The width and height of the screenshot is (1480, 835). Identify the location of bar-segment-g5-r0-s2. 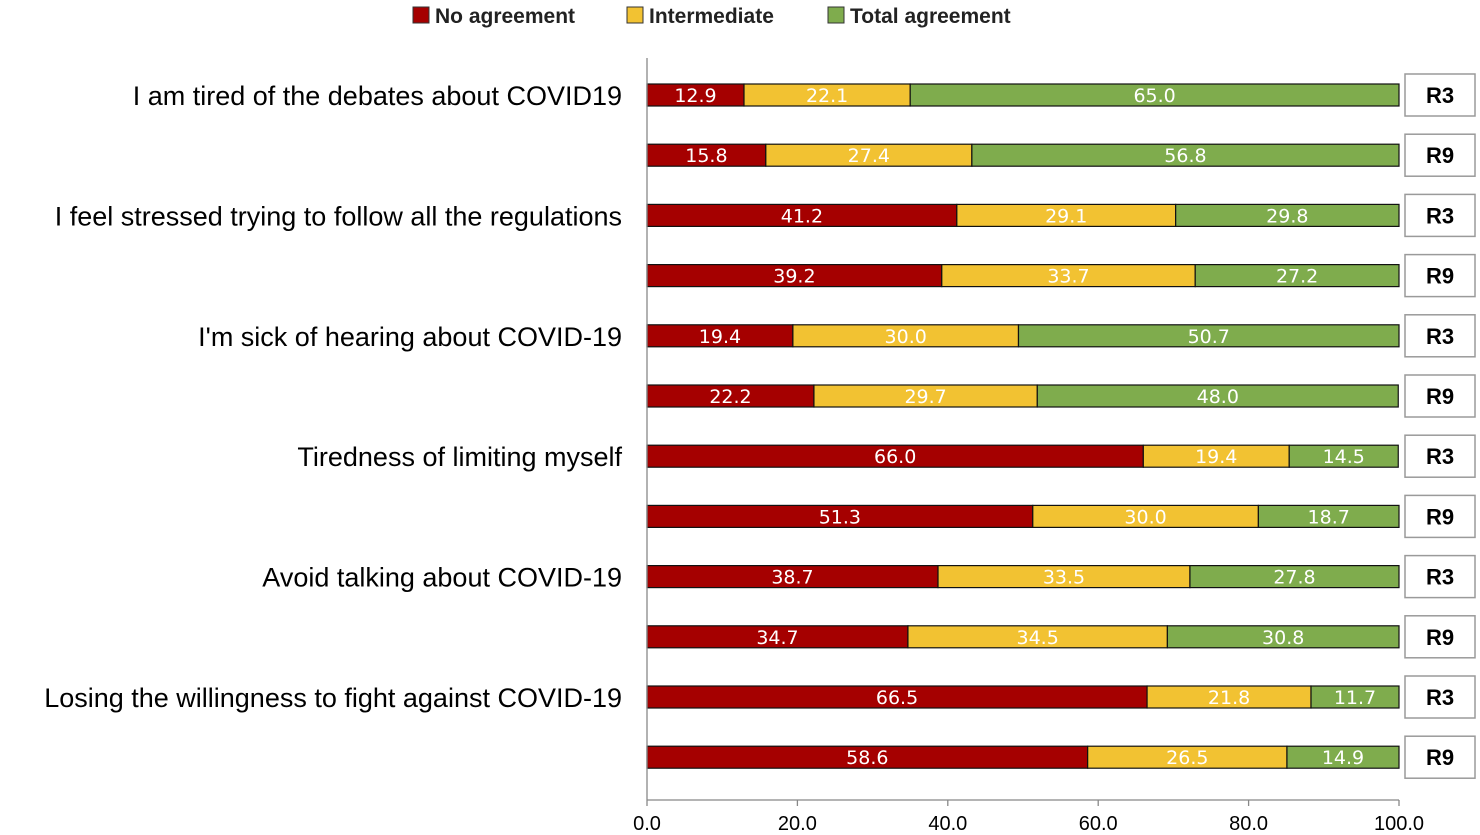
(1355, 697).